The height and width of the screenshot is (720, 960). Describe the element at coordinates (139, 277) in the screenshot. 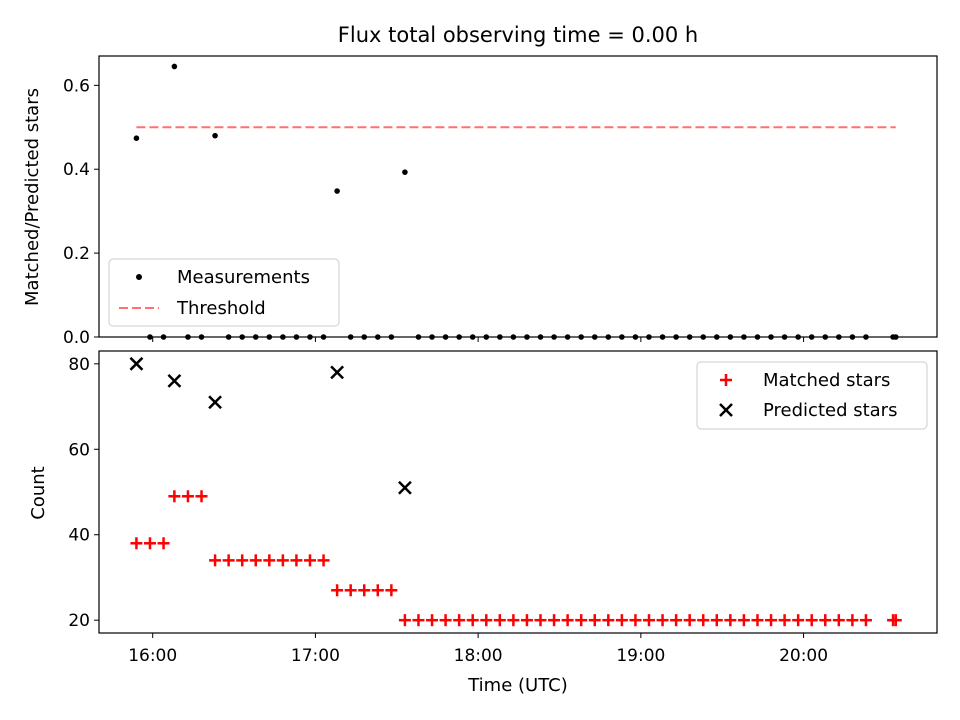

I see `legend-marker-measurements` at that location.